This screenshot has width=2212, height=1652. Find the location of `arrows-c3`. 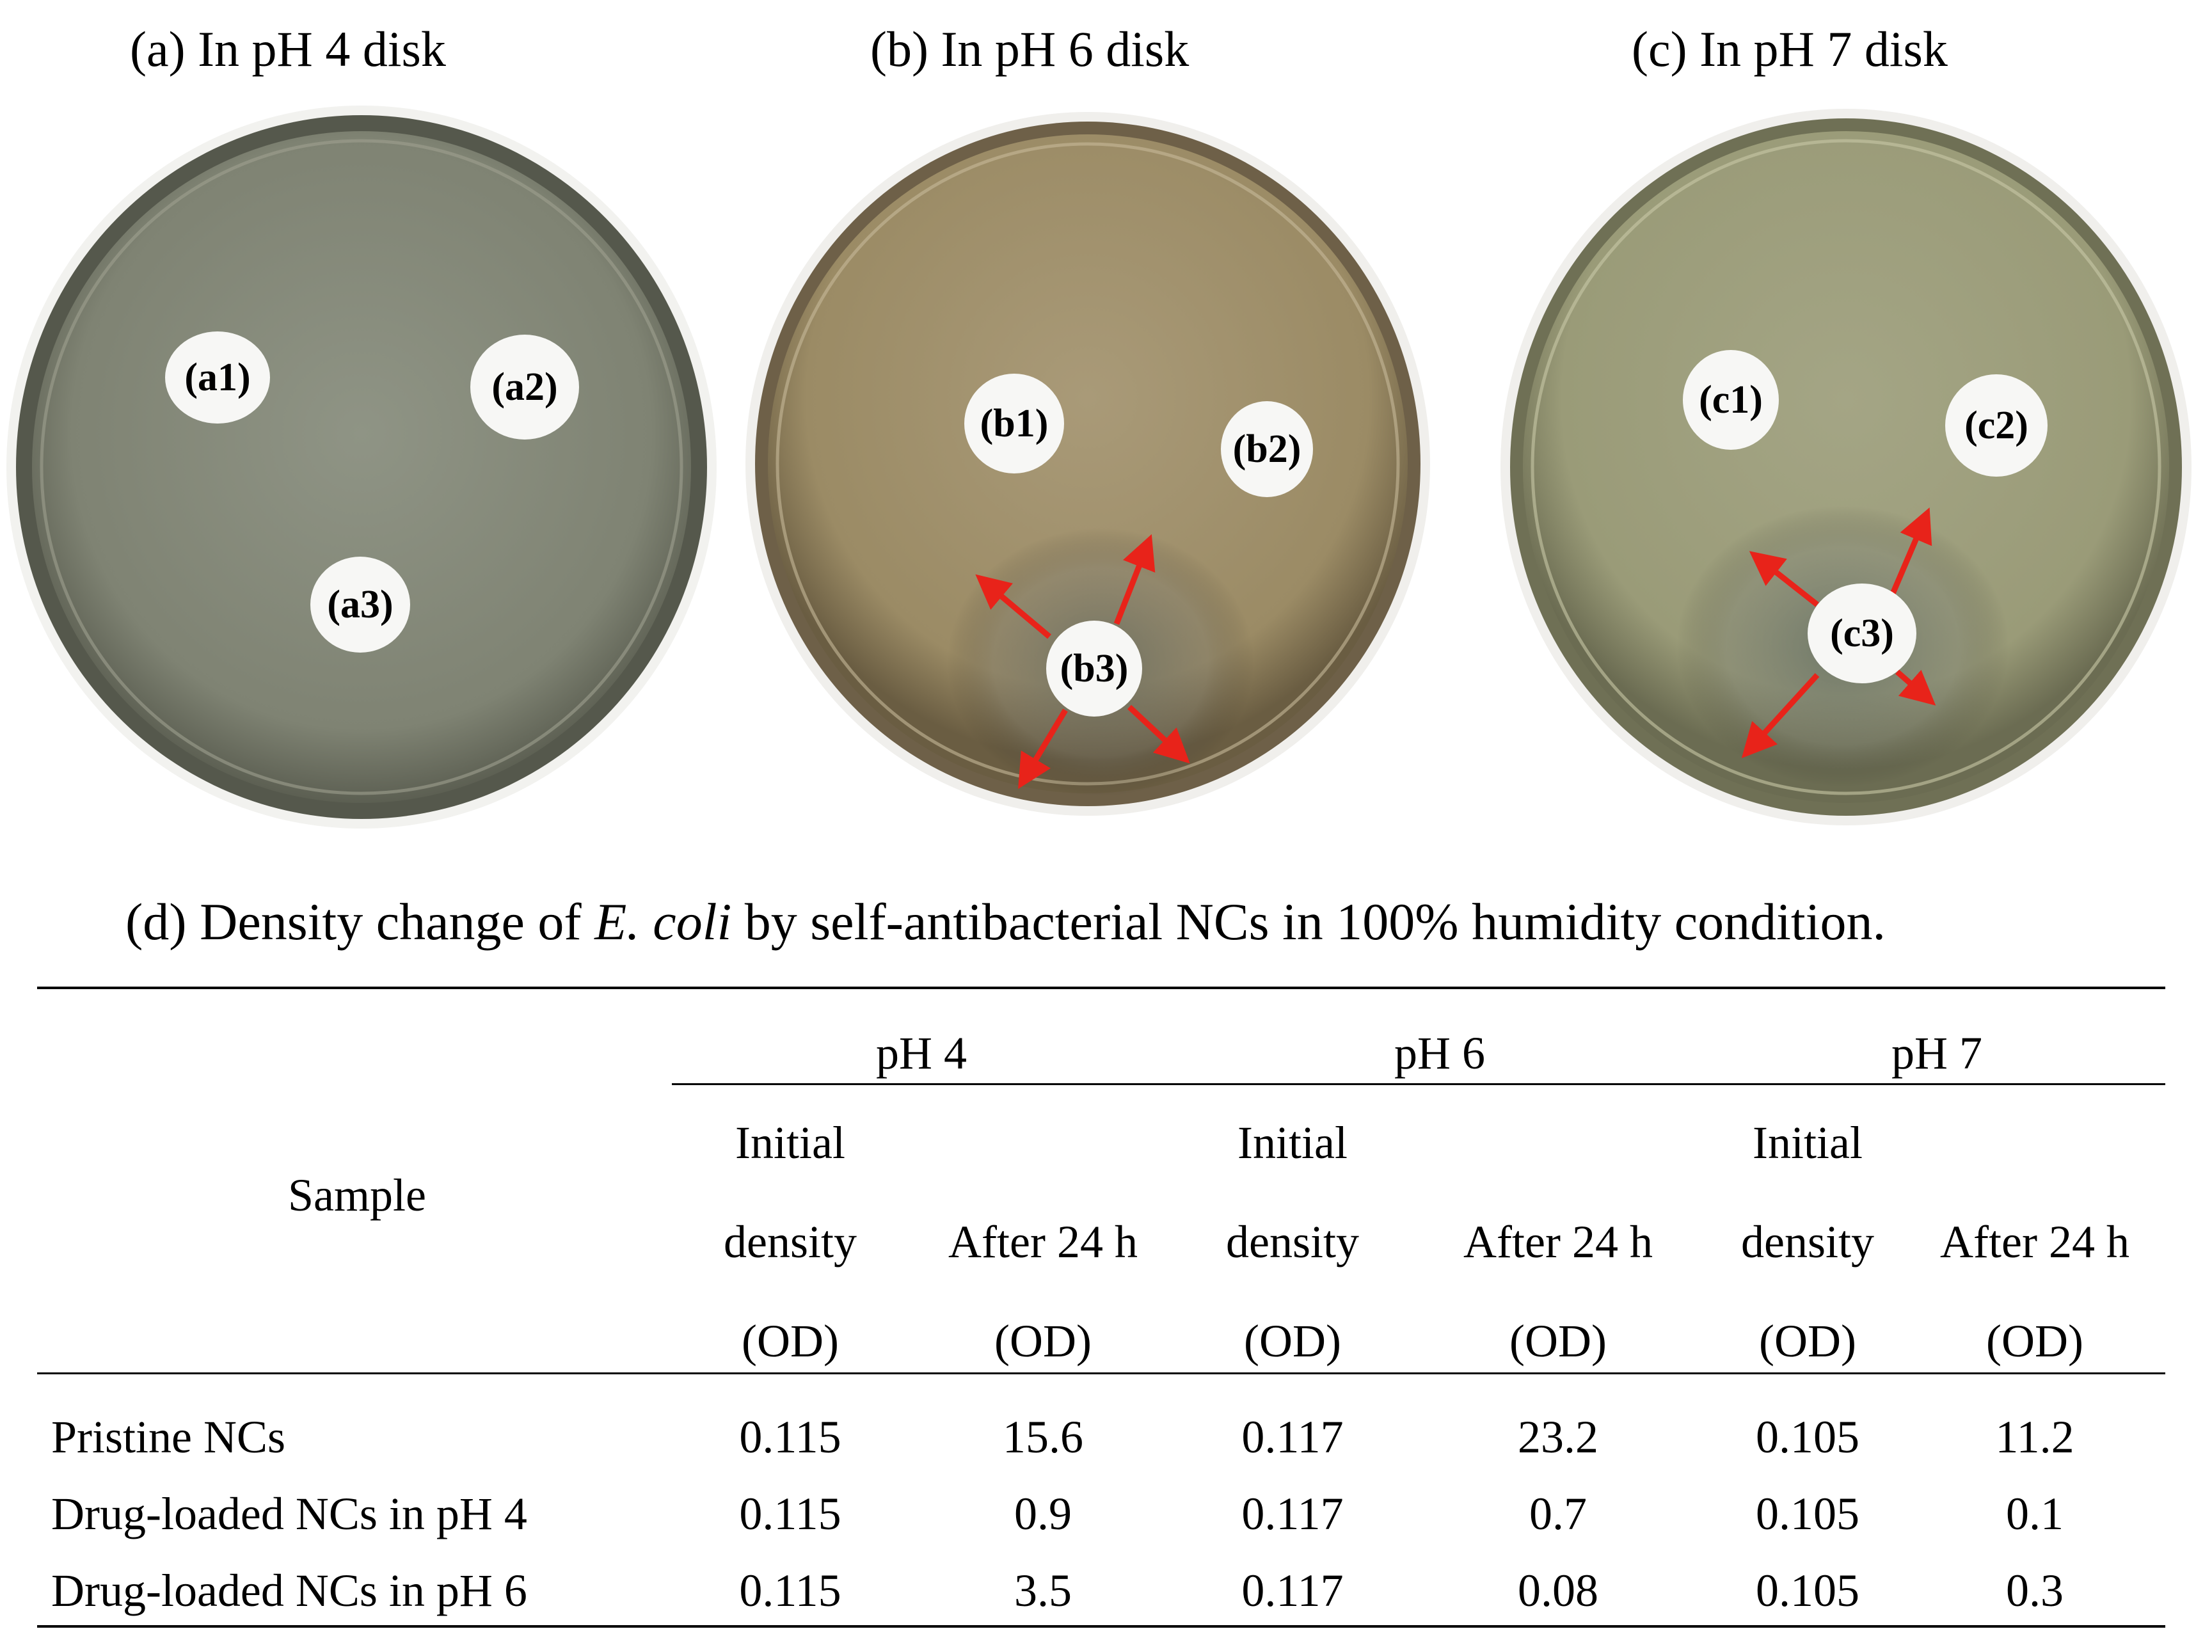

arrows-c3 is located at coordinates (1839, 632).